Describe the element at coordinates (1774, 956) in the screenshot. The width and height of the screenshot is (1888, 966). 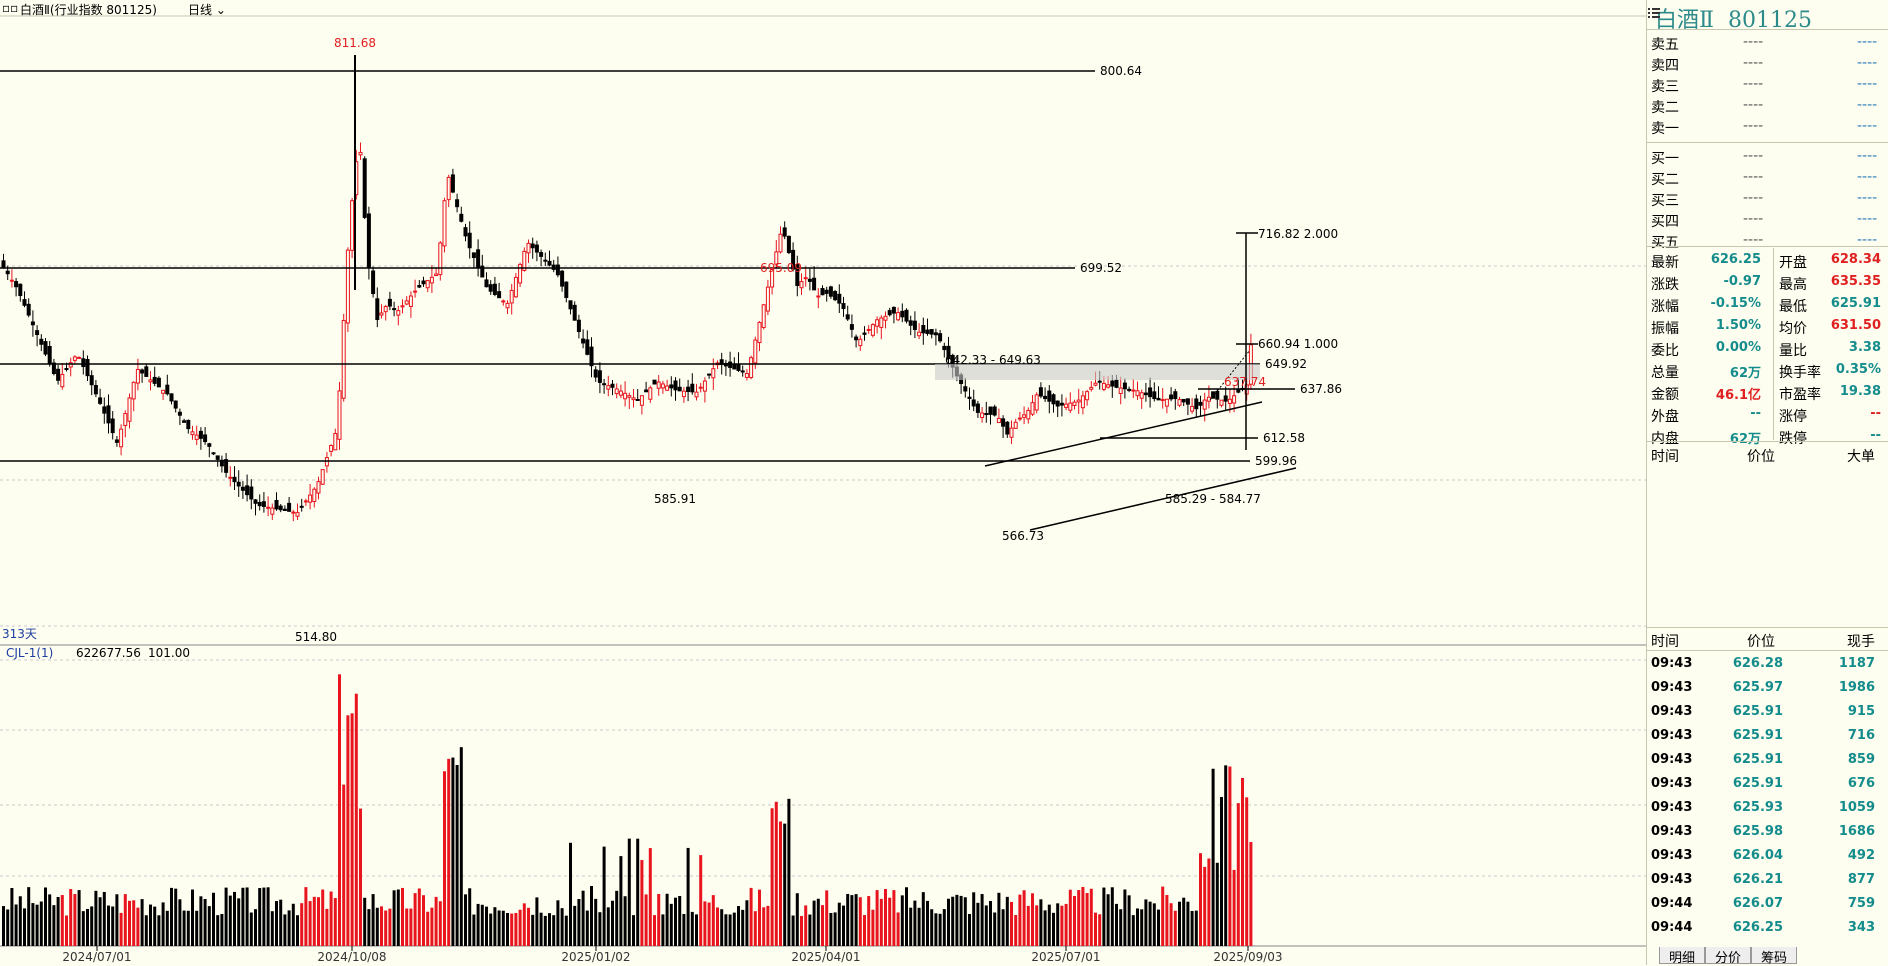
I see `tab-chips: 筹码` at that location.